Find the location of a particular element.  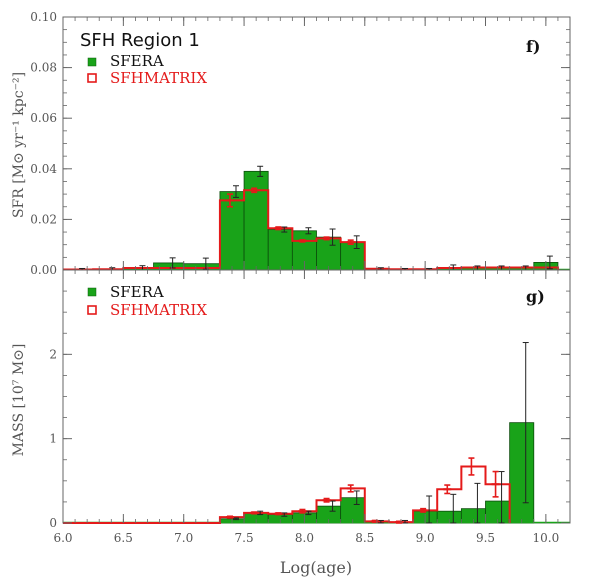

sfr-y-tick-label: 0.06 is located at coordinates (43, 118).